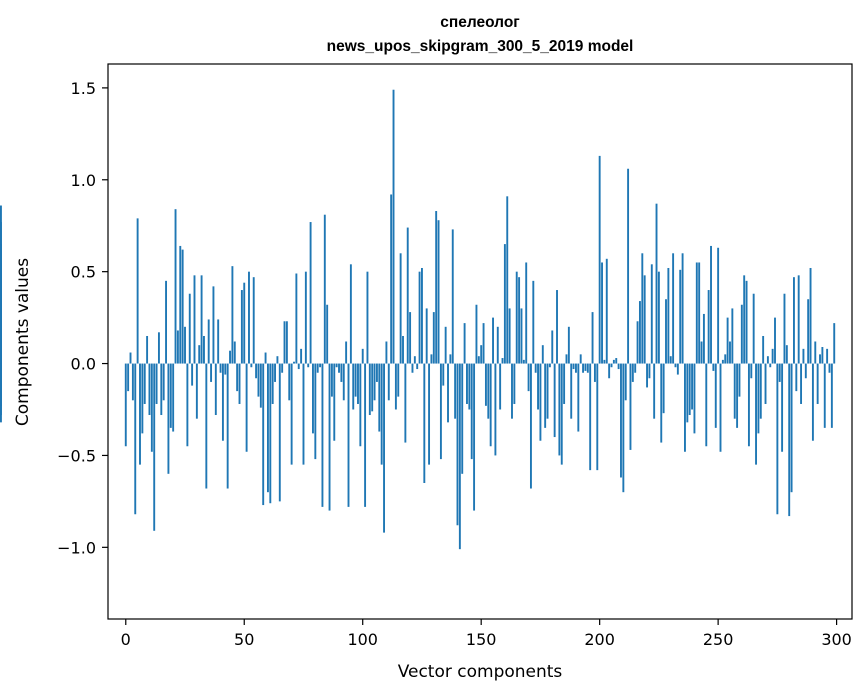  What do you see at coordinates (83, 272) in the screenshot?
I see `y-tick-label: 0.5` at bounding box center [83, 272].